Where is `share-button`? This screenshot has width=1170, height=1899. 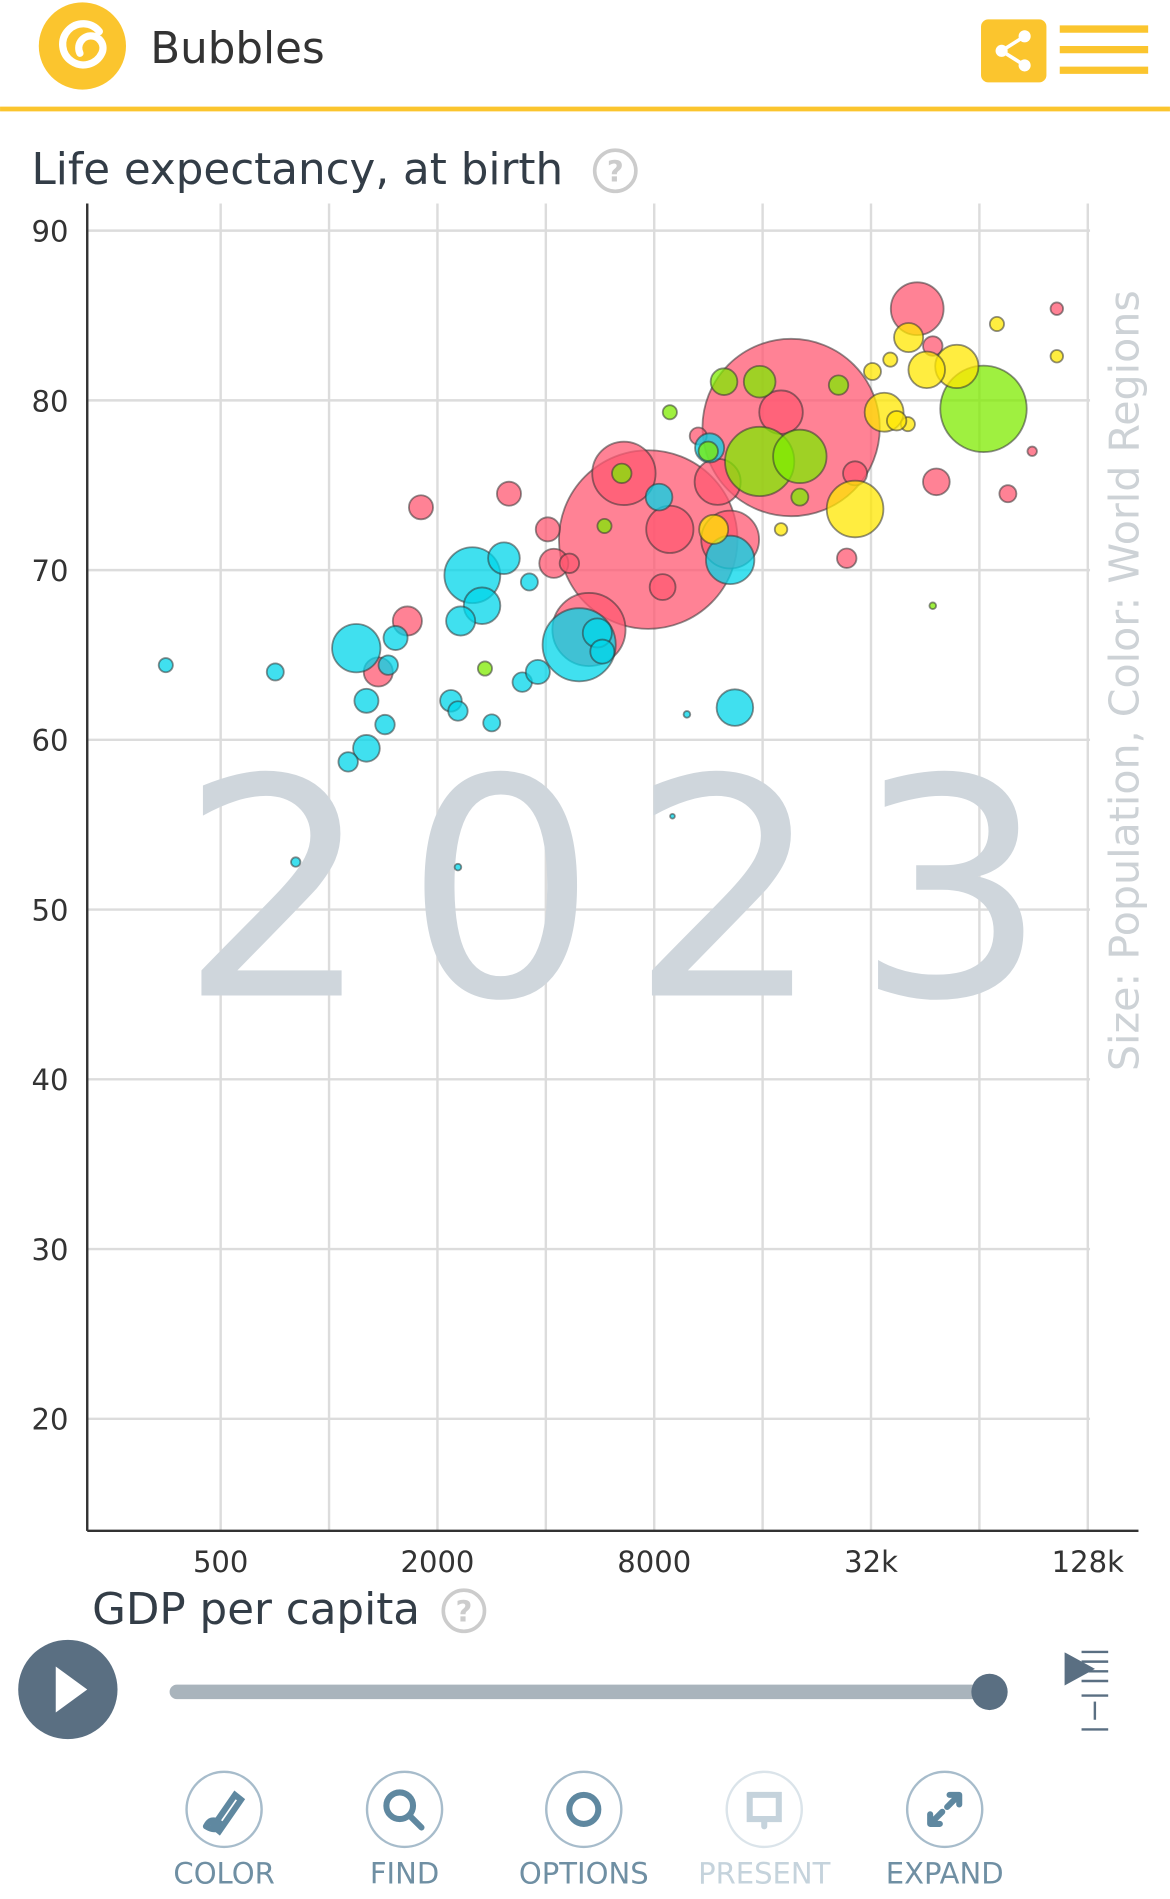 share-button is located at coordinates (1014, 51).